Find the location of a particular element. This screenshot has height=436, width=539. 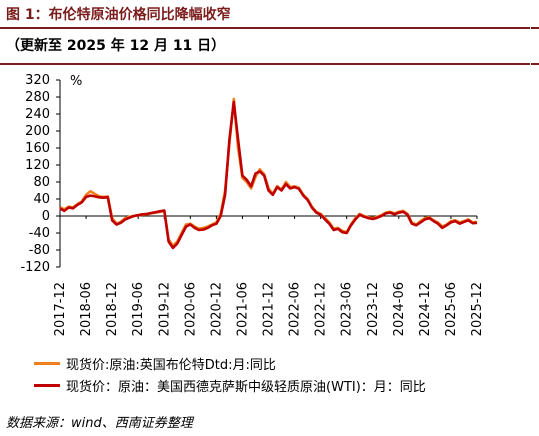

y-tick-label: 160 is located at coordinates (37, 148).